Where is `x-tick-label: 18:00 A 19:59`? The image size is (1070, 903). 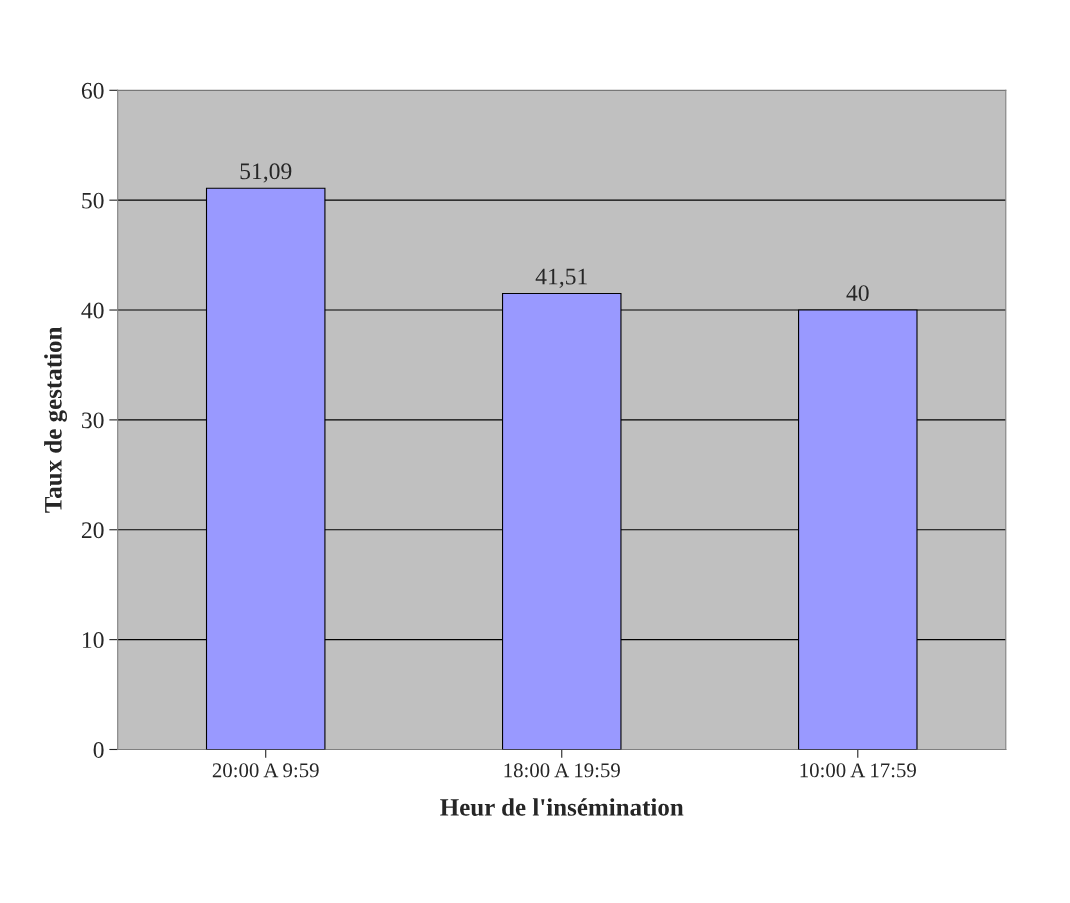 x-tick-label: 18:00 A 19:59 is located at coordinates (562, 770).